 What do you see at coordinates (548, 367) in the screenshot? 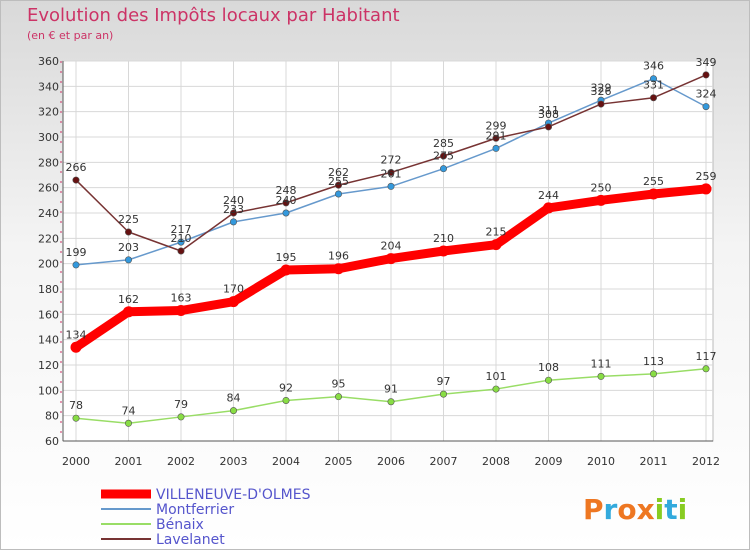
I see `data-label: 108` at bounding box center [548, 367].